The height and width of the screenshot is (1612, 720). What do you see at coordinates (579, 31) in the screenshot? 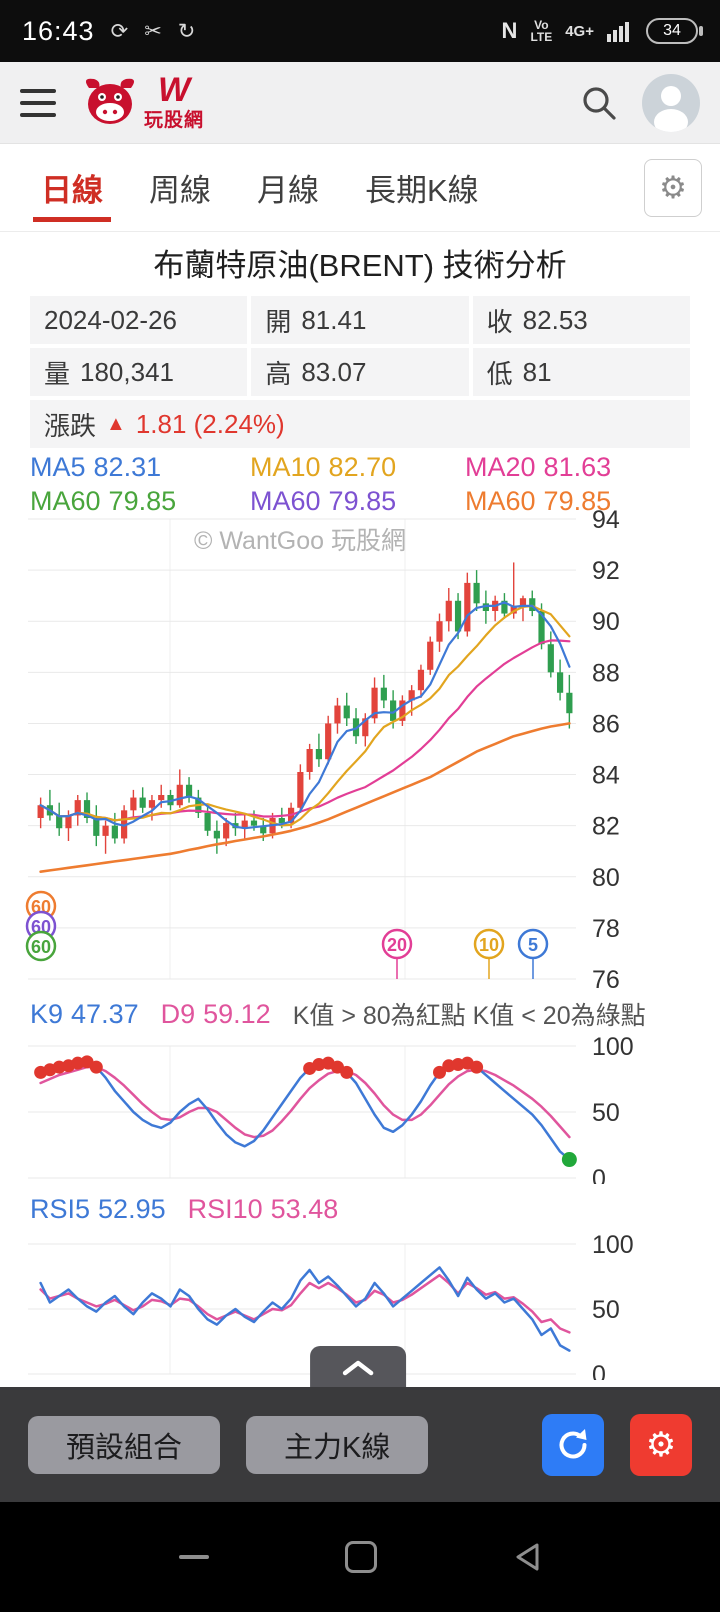
I see `network-type-label: 4G+` at bounding box center [579, 31].